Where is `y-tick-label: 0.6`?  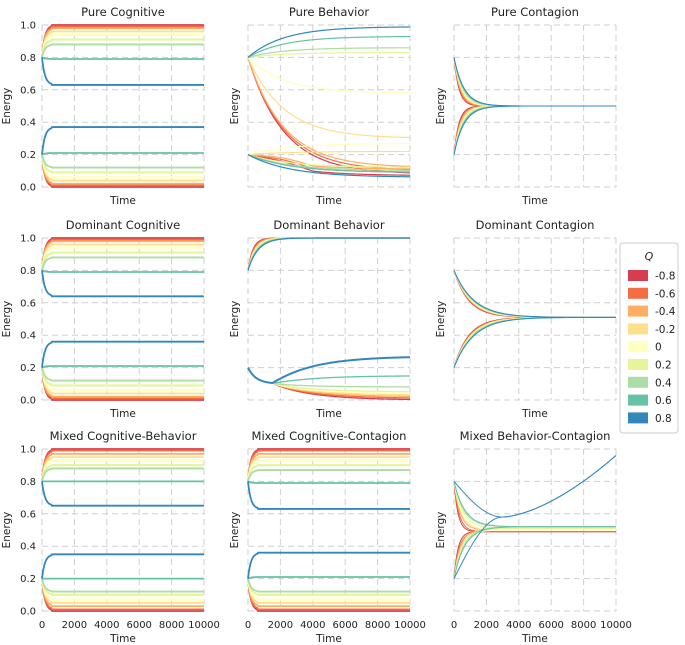 y-tick-label: 0.6 is located at coordinates (28, 514).